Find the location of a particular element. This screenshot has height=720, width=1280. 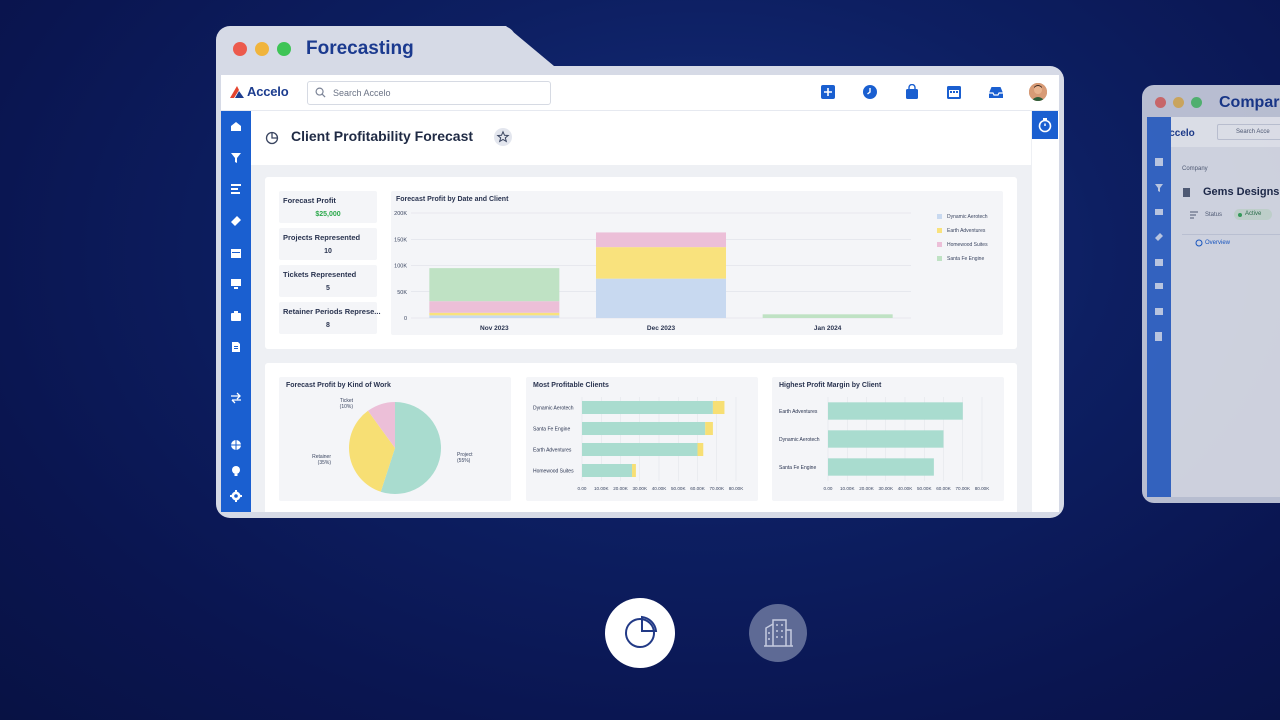

y-tick-label: 50K is located at coordinates (402, 293).